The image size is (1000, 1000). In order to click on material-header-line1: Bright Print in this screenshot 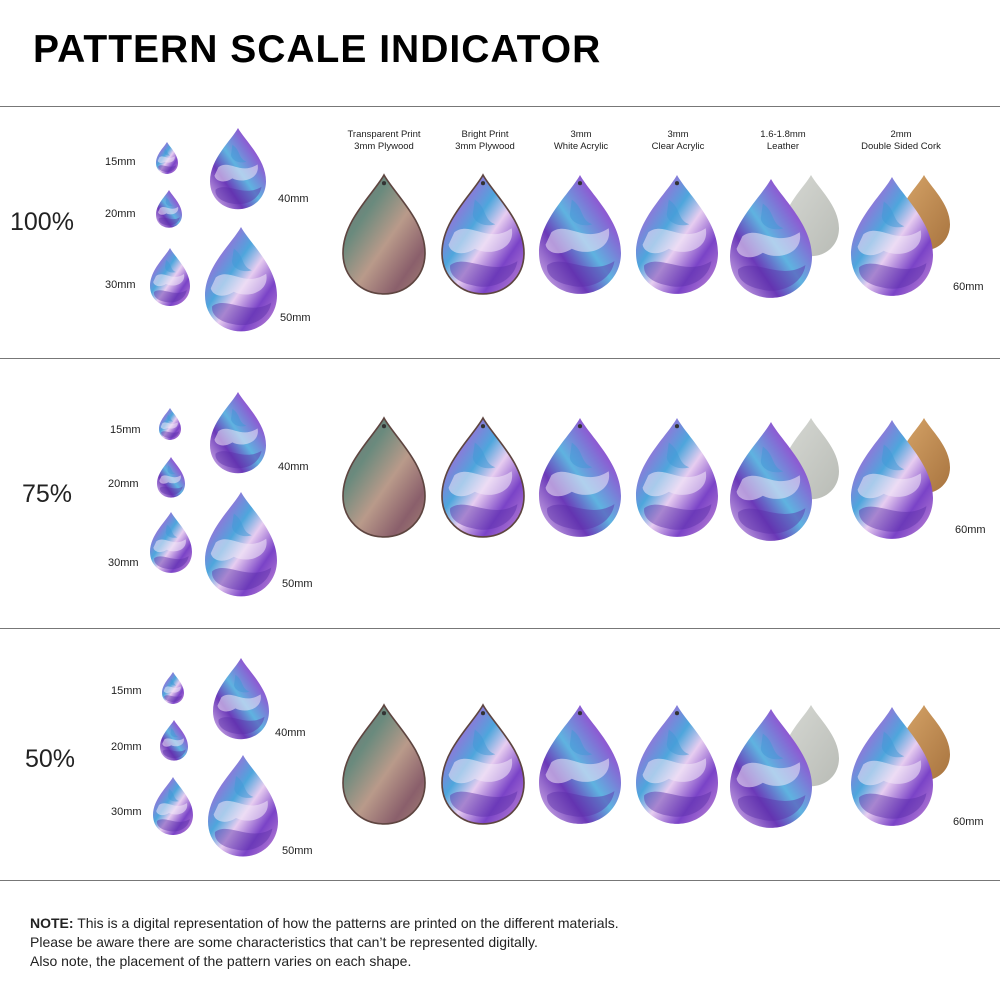, I will do `click(485, 134)`.